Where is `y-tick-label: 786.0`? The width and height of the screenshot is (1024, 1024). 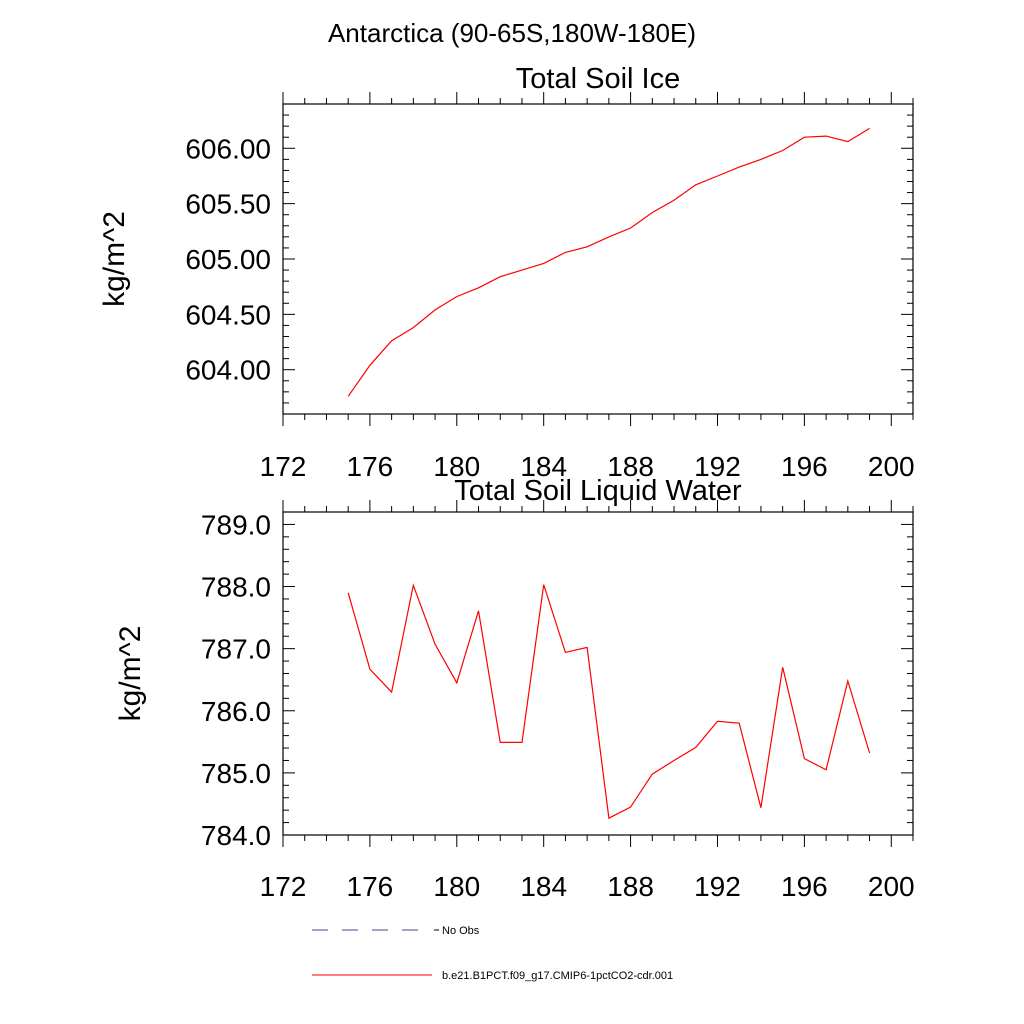 y-tick-label: 786.0 is located at coordinates (236, 711).